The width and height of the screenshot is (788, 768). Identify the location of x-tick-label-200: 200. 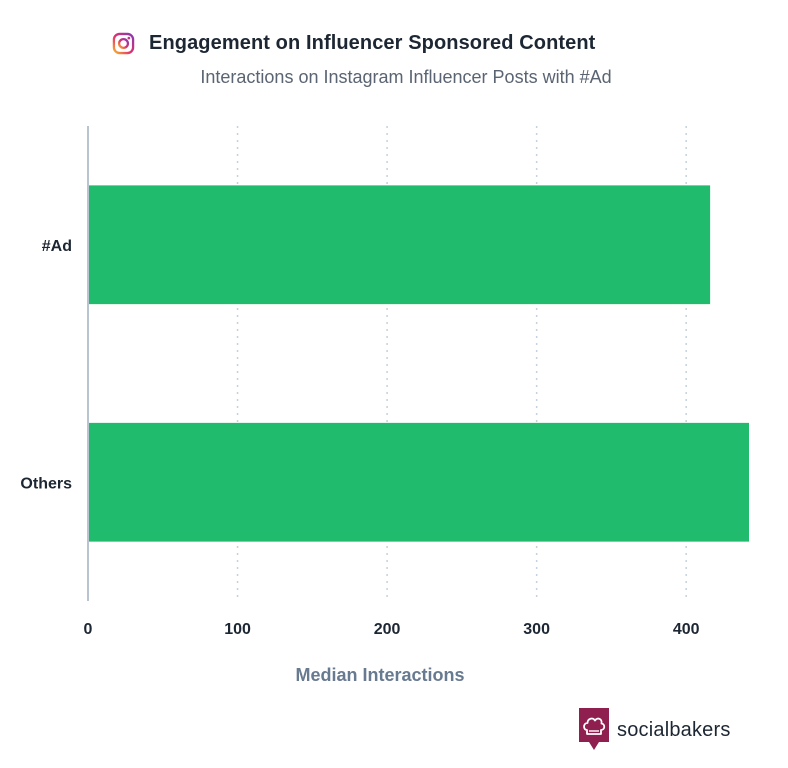
(387, 629).